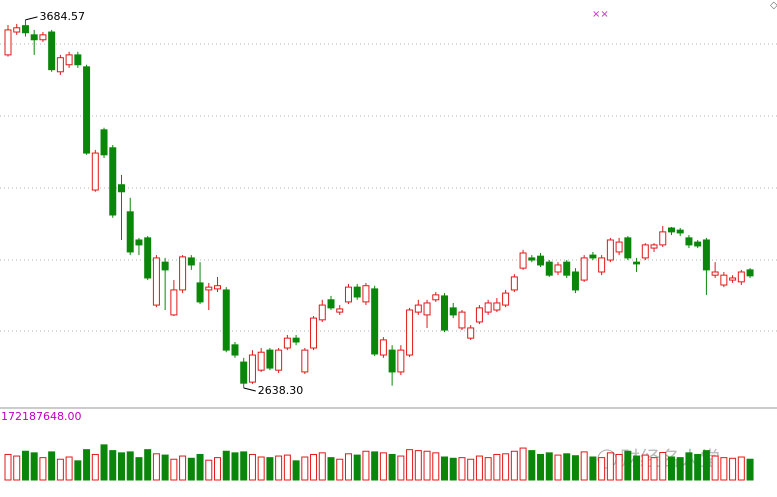  Describe the element at coordinates (249, 389) in the screenshot. I see `annotation-pointer` at that location.